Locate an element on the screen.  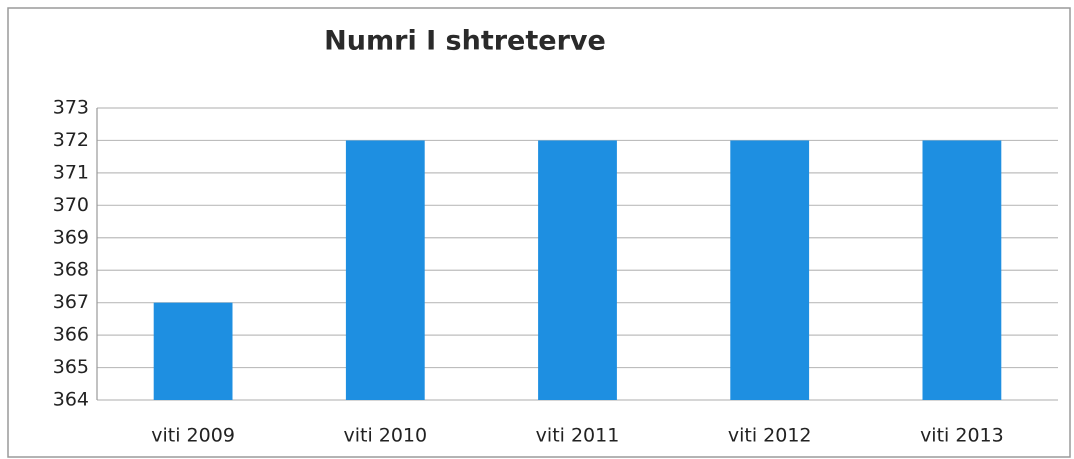
y-tick-label: 373 is located at coordinates (71, 108).